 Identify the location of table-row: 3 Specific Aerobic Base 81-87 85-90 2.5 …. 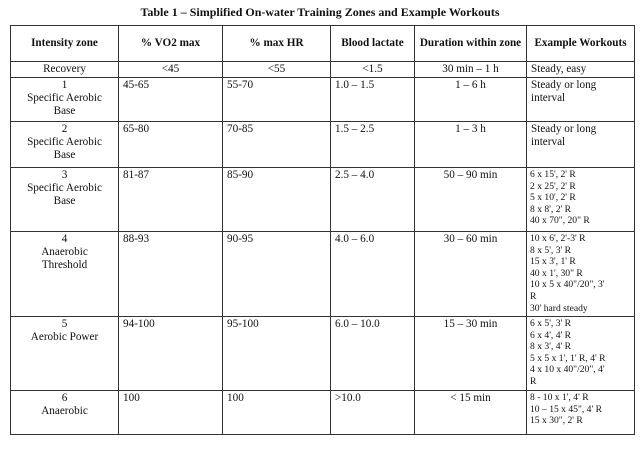
(322, 199).